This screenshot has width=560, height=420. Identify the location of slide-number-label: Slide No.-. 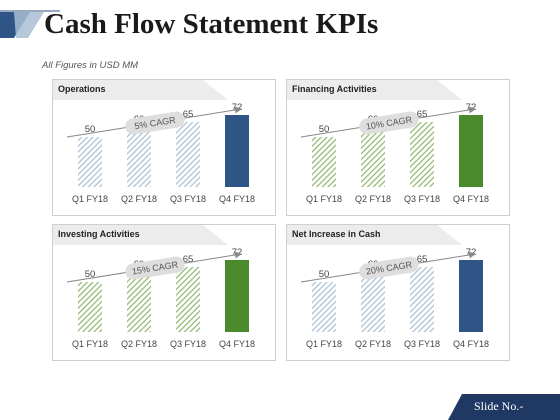
(499, 406).